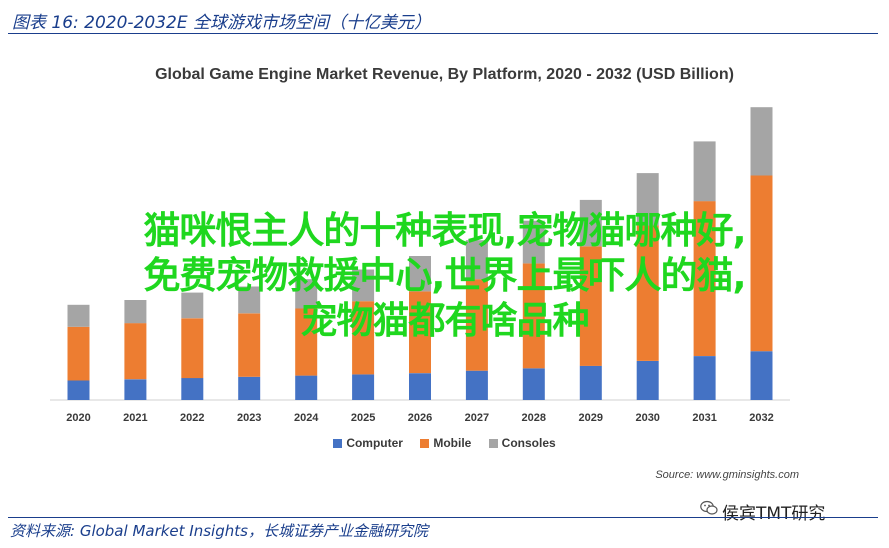 The image size is (889, 548). I want to click on bar-computer-2024, so click(306, 387).